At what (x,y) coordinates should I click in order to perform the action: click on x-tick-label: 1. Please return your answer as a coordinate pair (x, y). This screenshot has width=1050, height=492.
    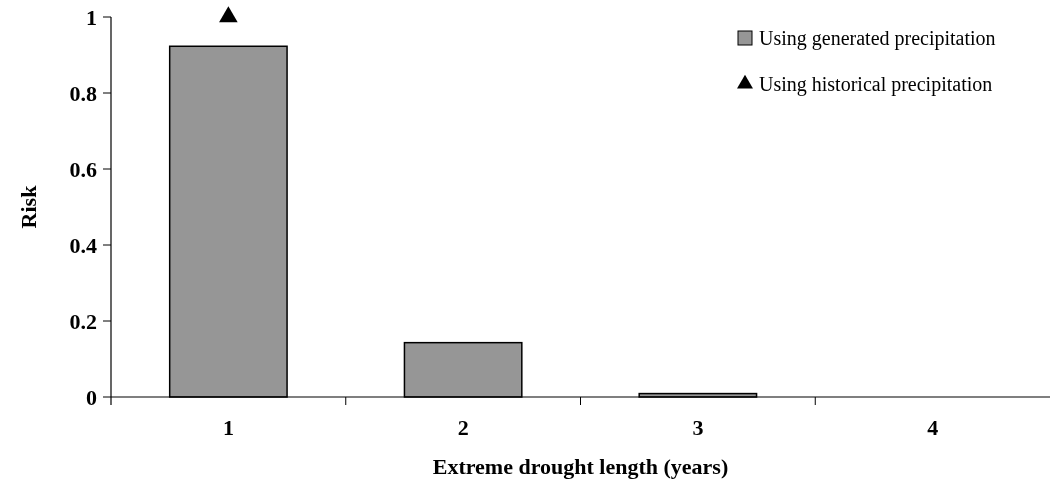
    Looking at the image, I should click on (228, 427).